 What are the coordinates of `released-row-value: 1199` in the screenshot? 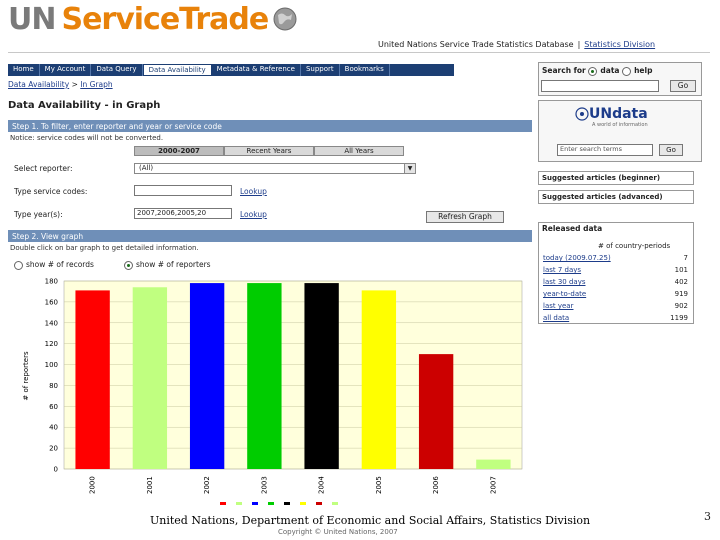 It's located at (679, 318).